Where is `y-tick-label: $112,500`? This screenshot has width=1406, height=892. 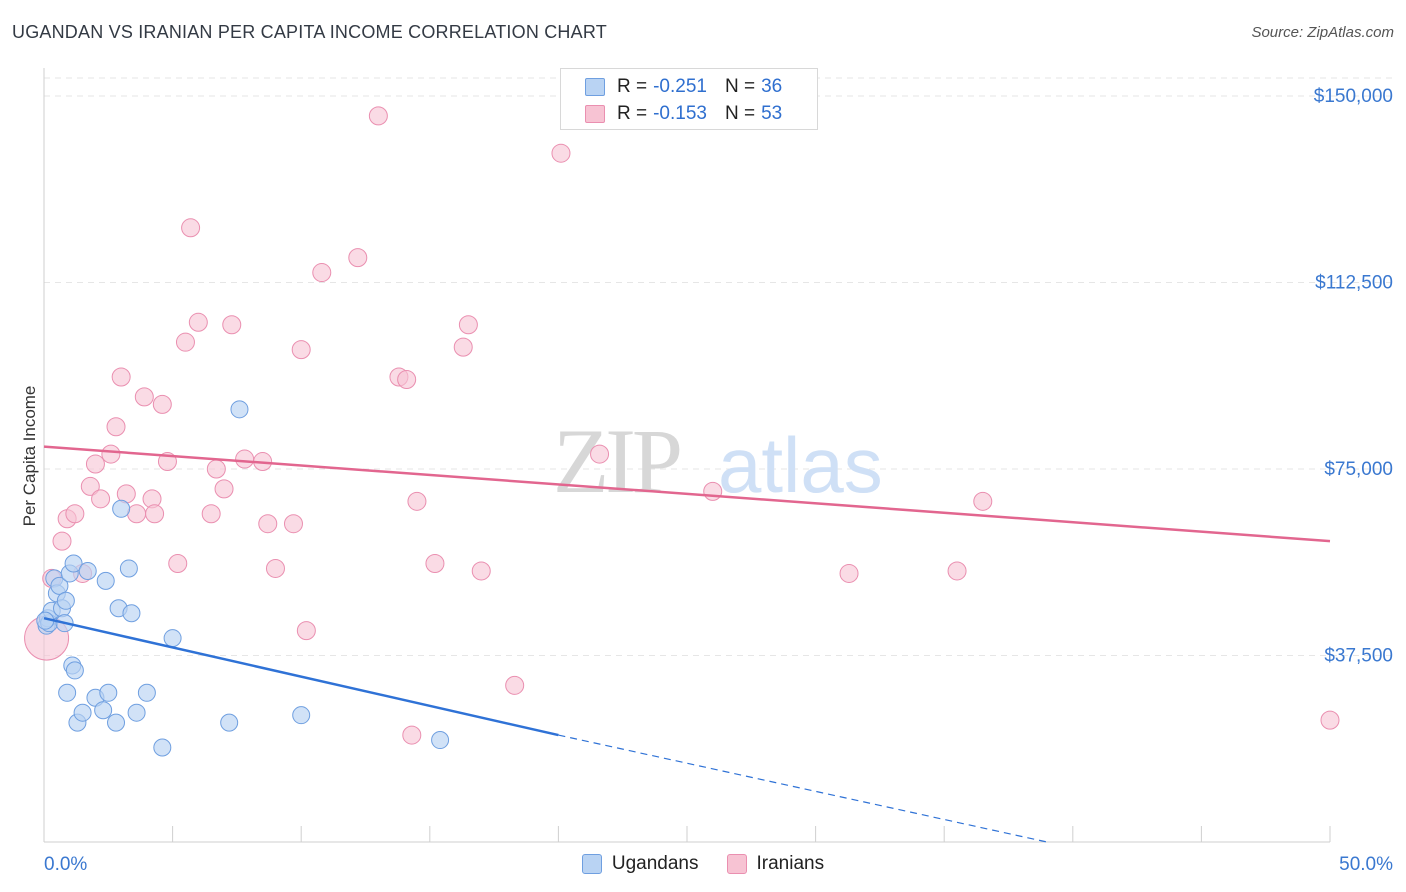 y-tick-label: $112,500 is located at coordinates (1354, 283).